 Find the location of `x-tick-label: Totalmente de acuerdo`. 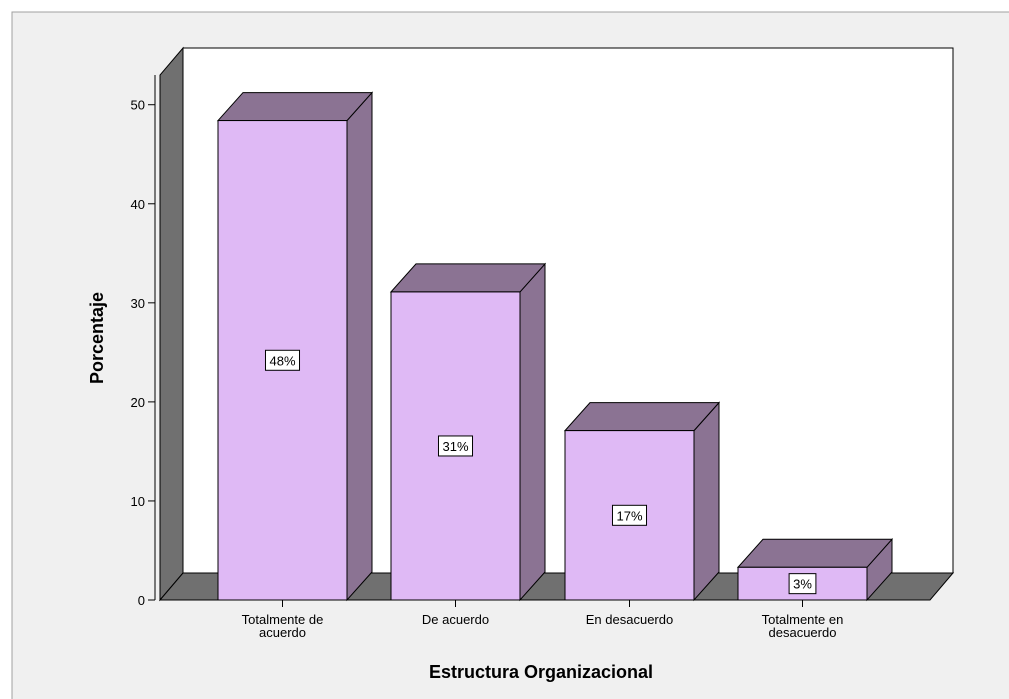

x-tick-label: Totalmente de acuerdo is located at coordinates (283, 626).